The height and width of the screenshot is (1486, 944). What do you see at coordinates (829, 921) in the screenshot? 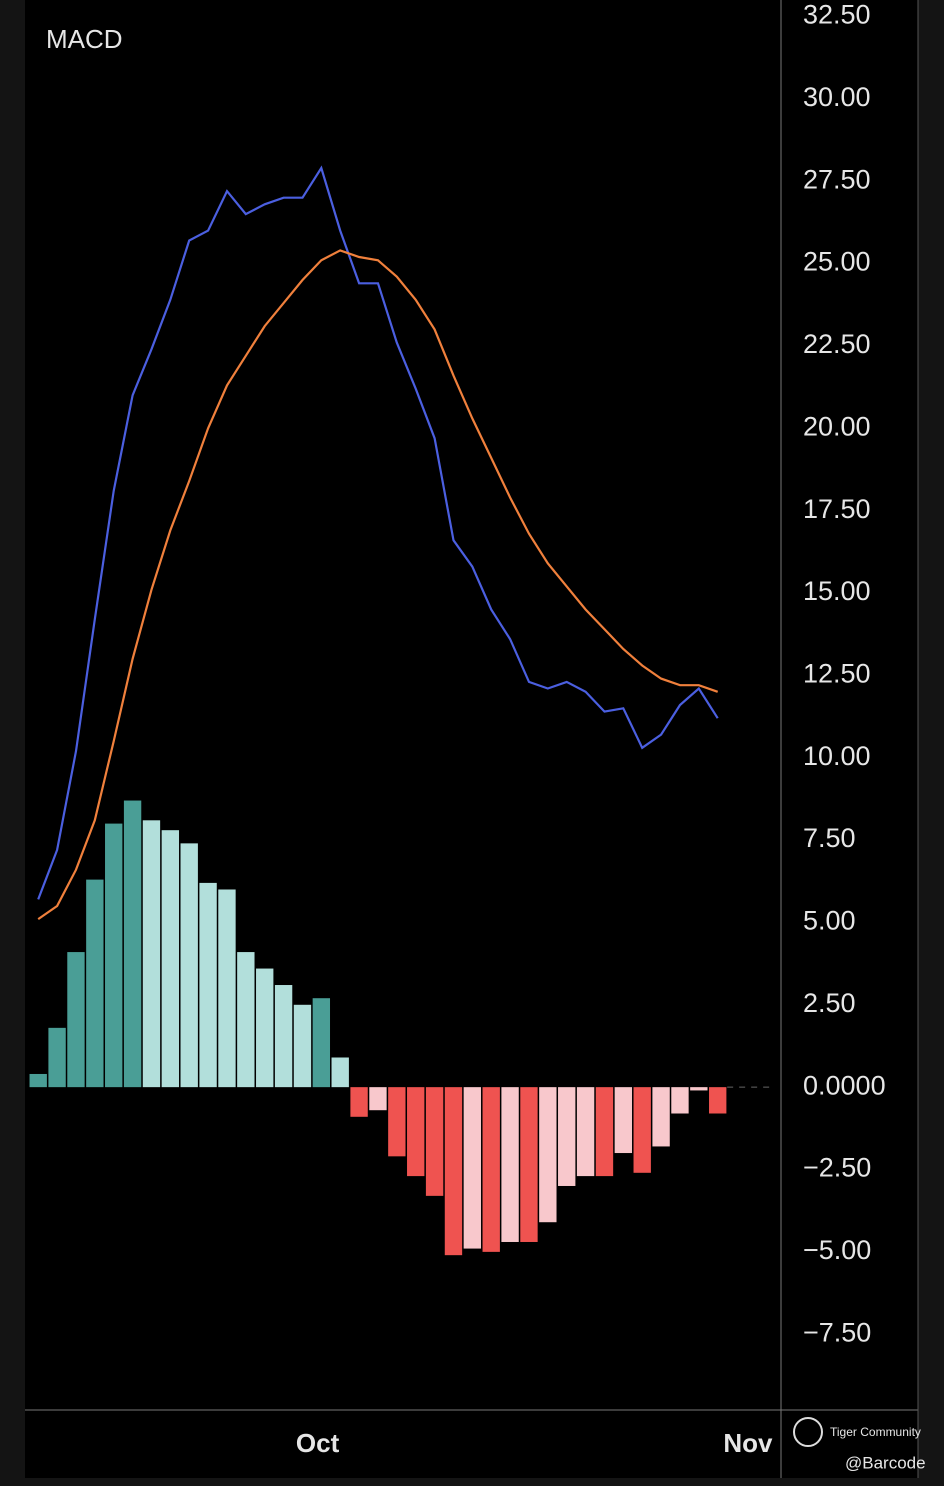
I see `y-tick-label: 5.00` at bounding box center [829, 921].